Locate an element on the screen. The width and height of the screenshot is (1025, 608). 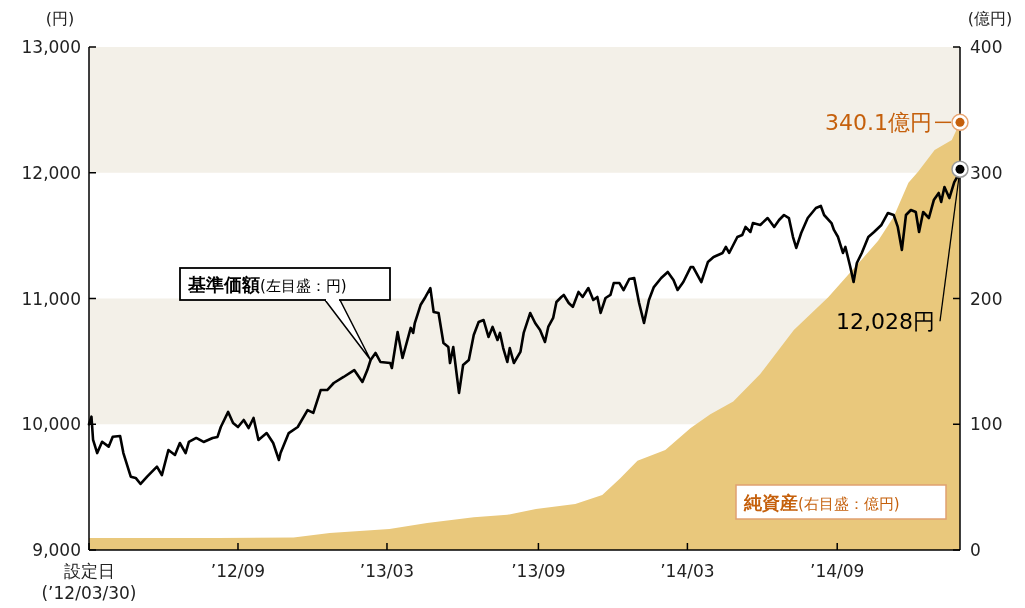
y2-tick-label: 400 is located at coordinates (986, 47).